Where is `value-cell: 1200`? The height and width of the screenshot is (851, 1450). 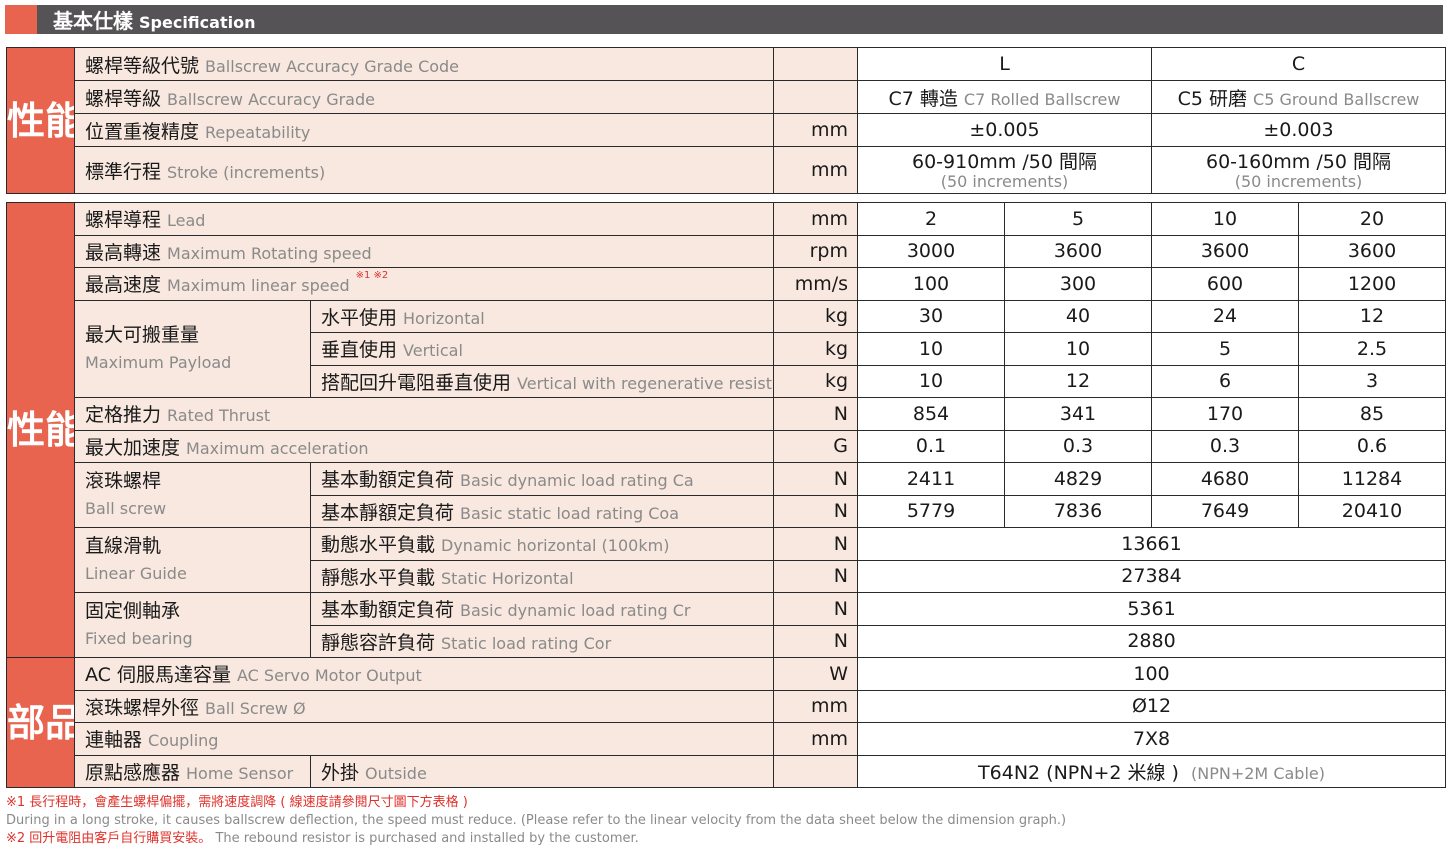 value-cell: 1200 is located at coordinates (1372, 284).